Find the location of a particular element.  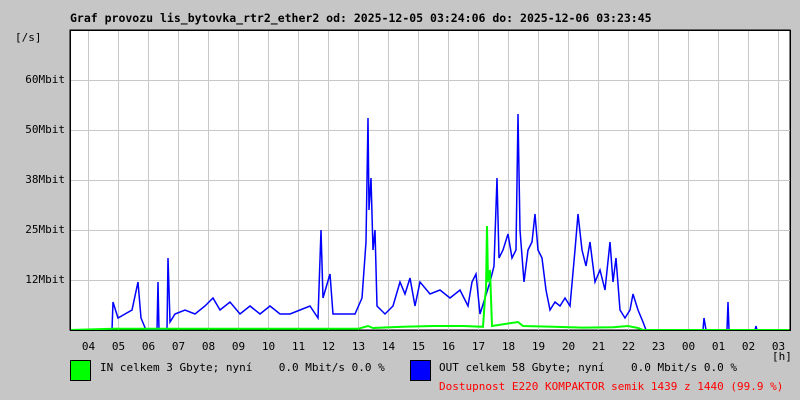

x-tick-label: 21 is located at coordinates (598, 346).